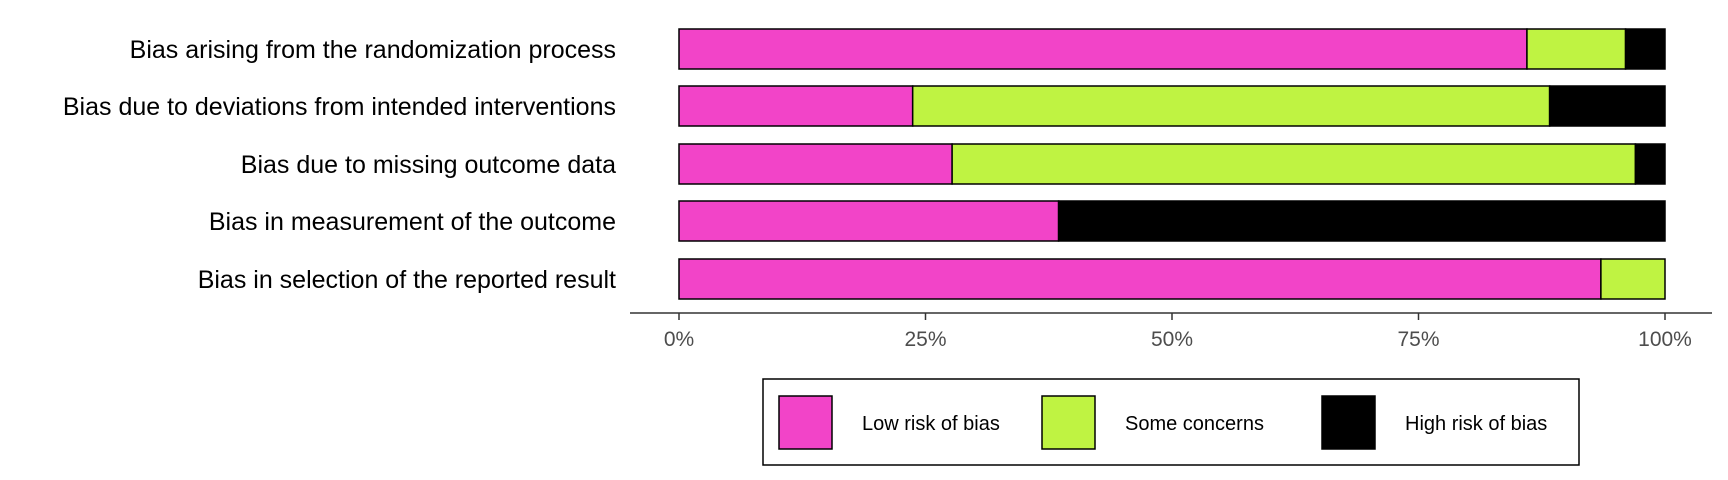 The height and width of the screenshot is (480, 1728). Describe the element at coordinates (407, 280) in the screenshot. I see `category-label: Bias in selection of the reported result` at that location.